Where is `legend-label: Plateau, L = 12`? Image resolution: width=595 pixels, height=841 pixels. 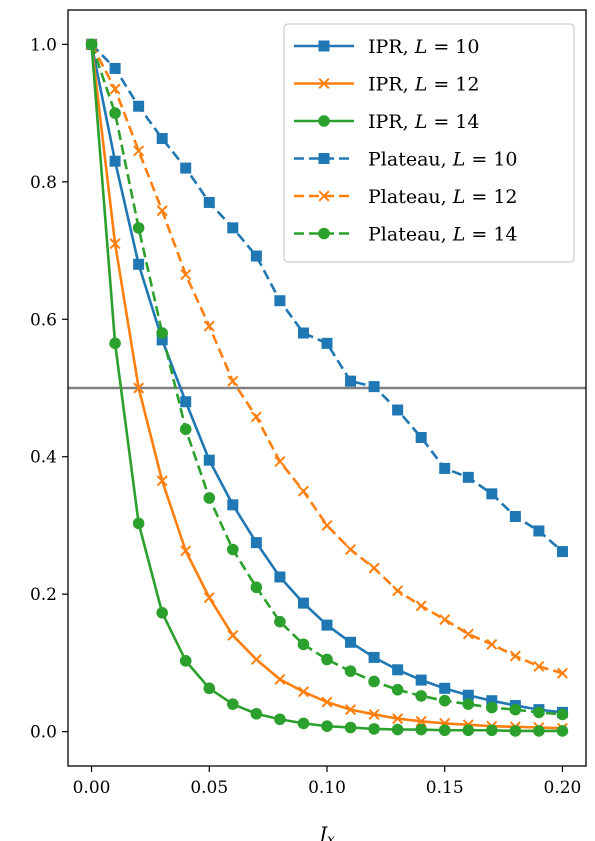
legend-label: Plateau, L = 12 is located at coordinates (443, 197).